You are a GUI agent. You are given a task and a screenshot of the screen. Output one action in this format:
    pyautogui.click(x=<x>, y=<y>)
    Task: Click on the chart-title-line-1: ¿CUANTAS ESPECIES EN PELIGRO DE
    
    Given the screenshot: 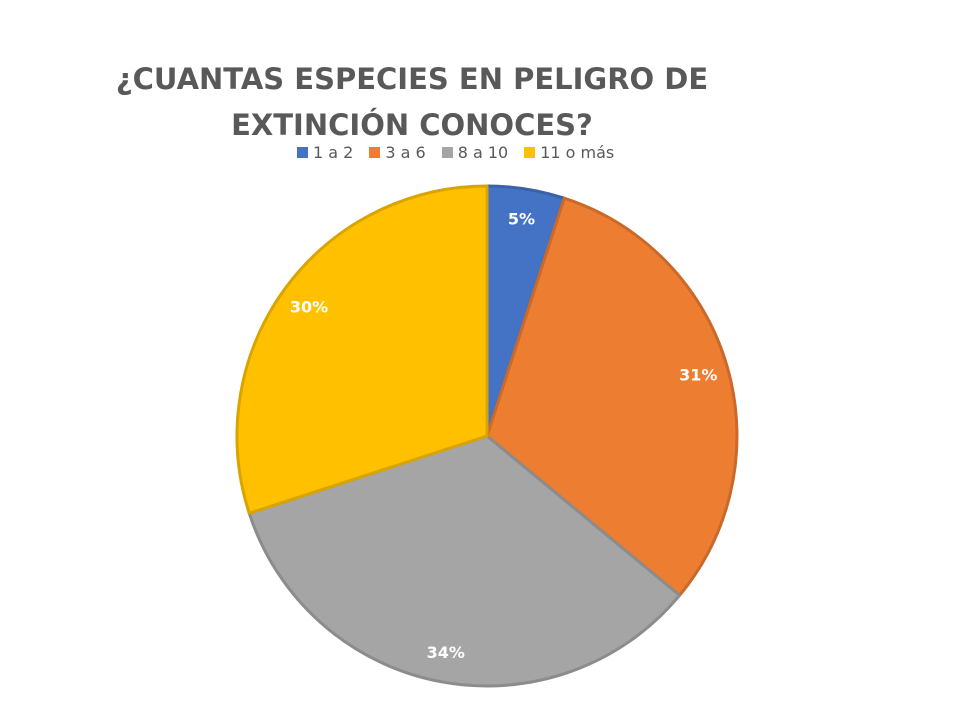 What is the action you would take?
    pyautogui.click(x=412, y=79)
    